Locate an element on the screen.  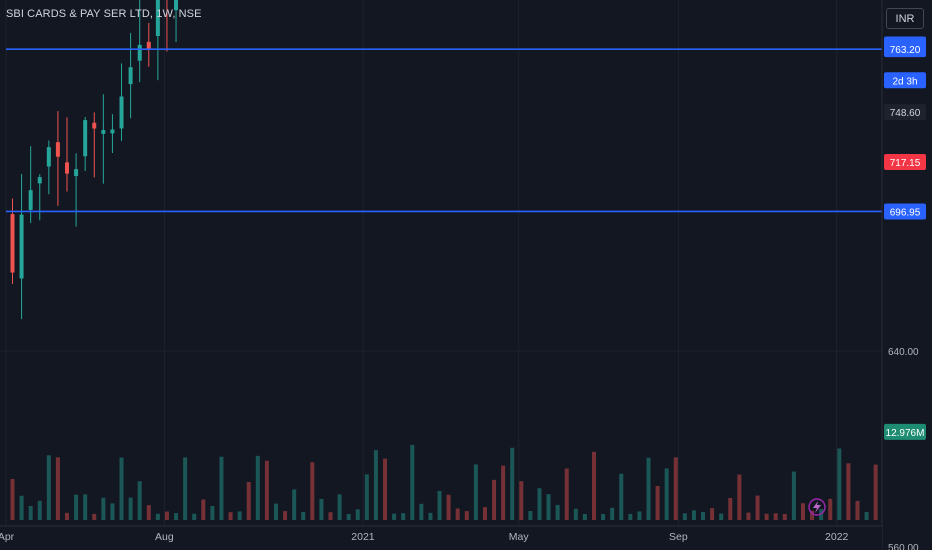
price-label-text: 2d 3h is located at coordinates (904, 81).